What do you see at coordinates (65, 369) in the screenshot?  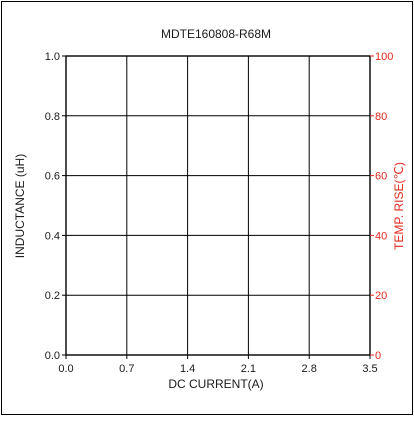 I see `x-tick-label: 0.0` at bounding box center [65, 369].